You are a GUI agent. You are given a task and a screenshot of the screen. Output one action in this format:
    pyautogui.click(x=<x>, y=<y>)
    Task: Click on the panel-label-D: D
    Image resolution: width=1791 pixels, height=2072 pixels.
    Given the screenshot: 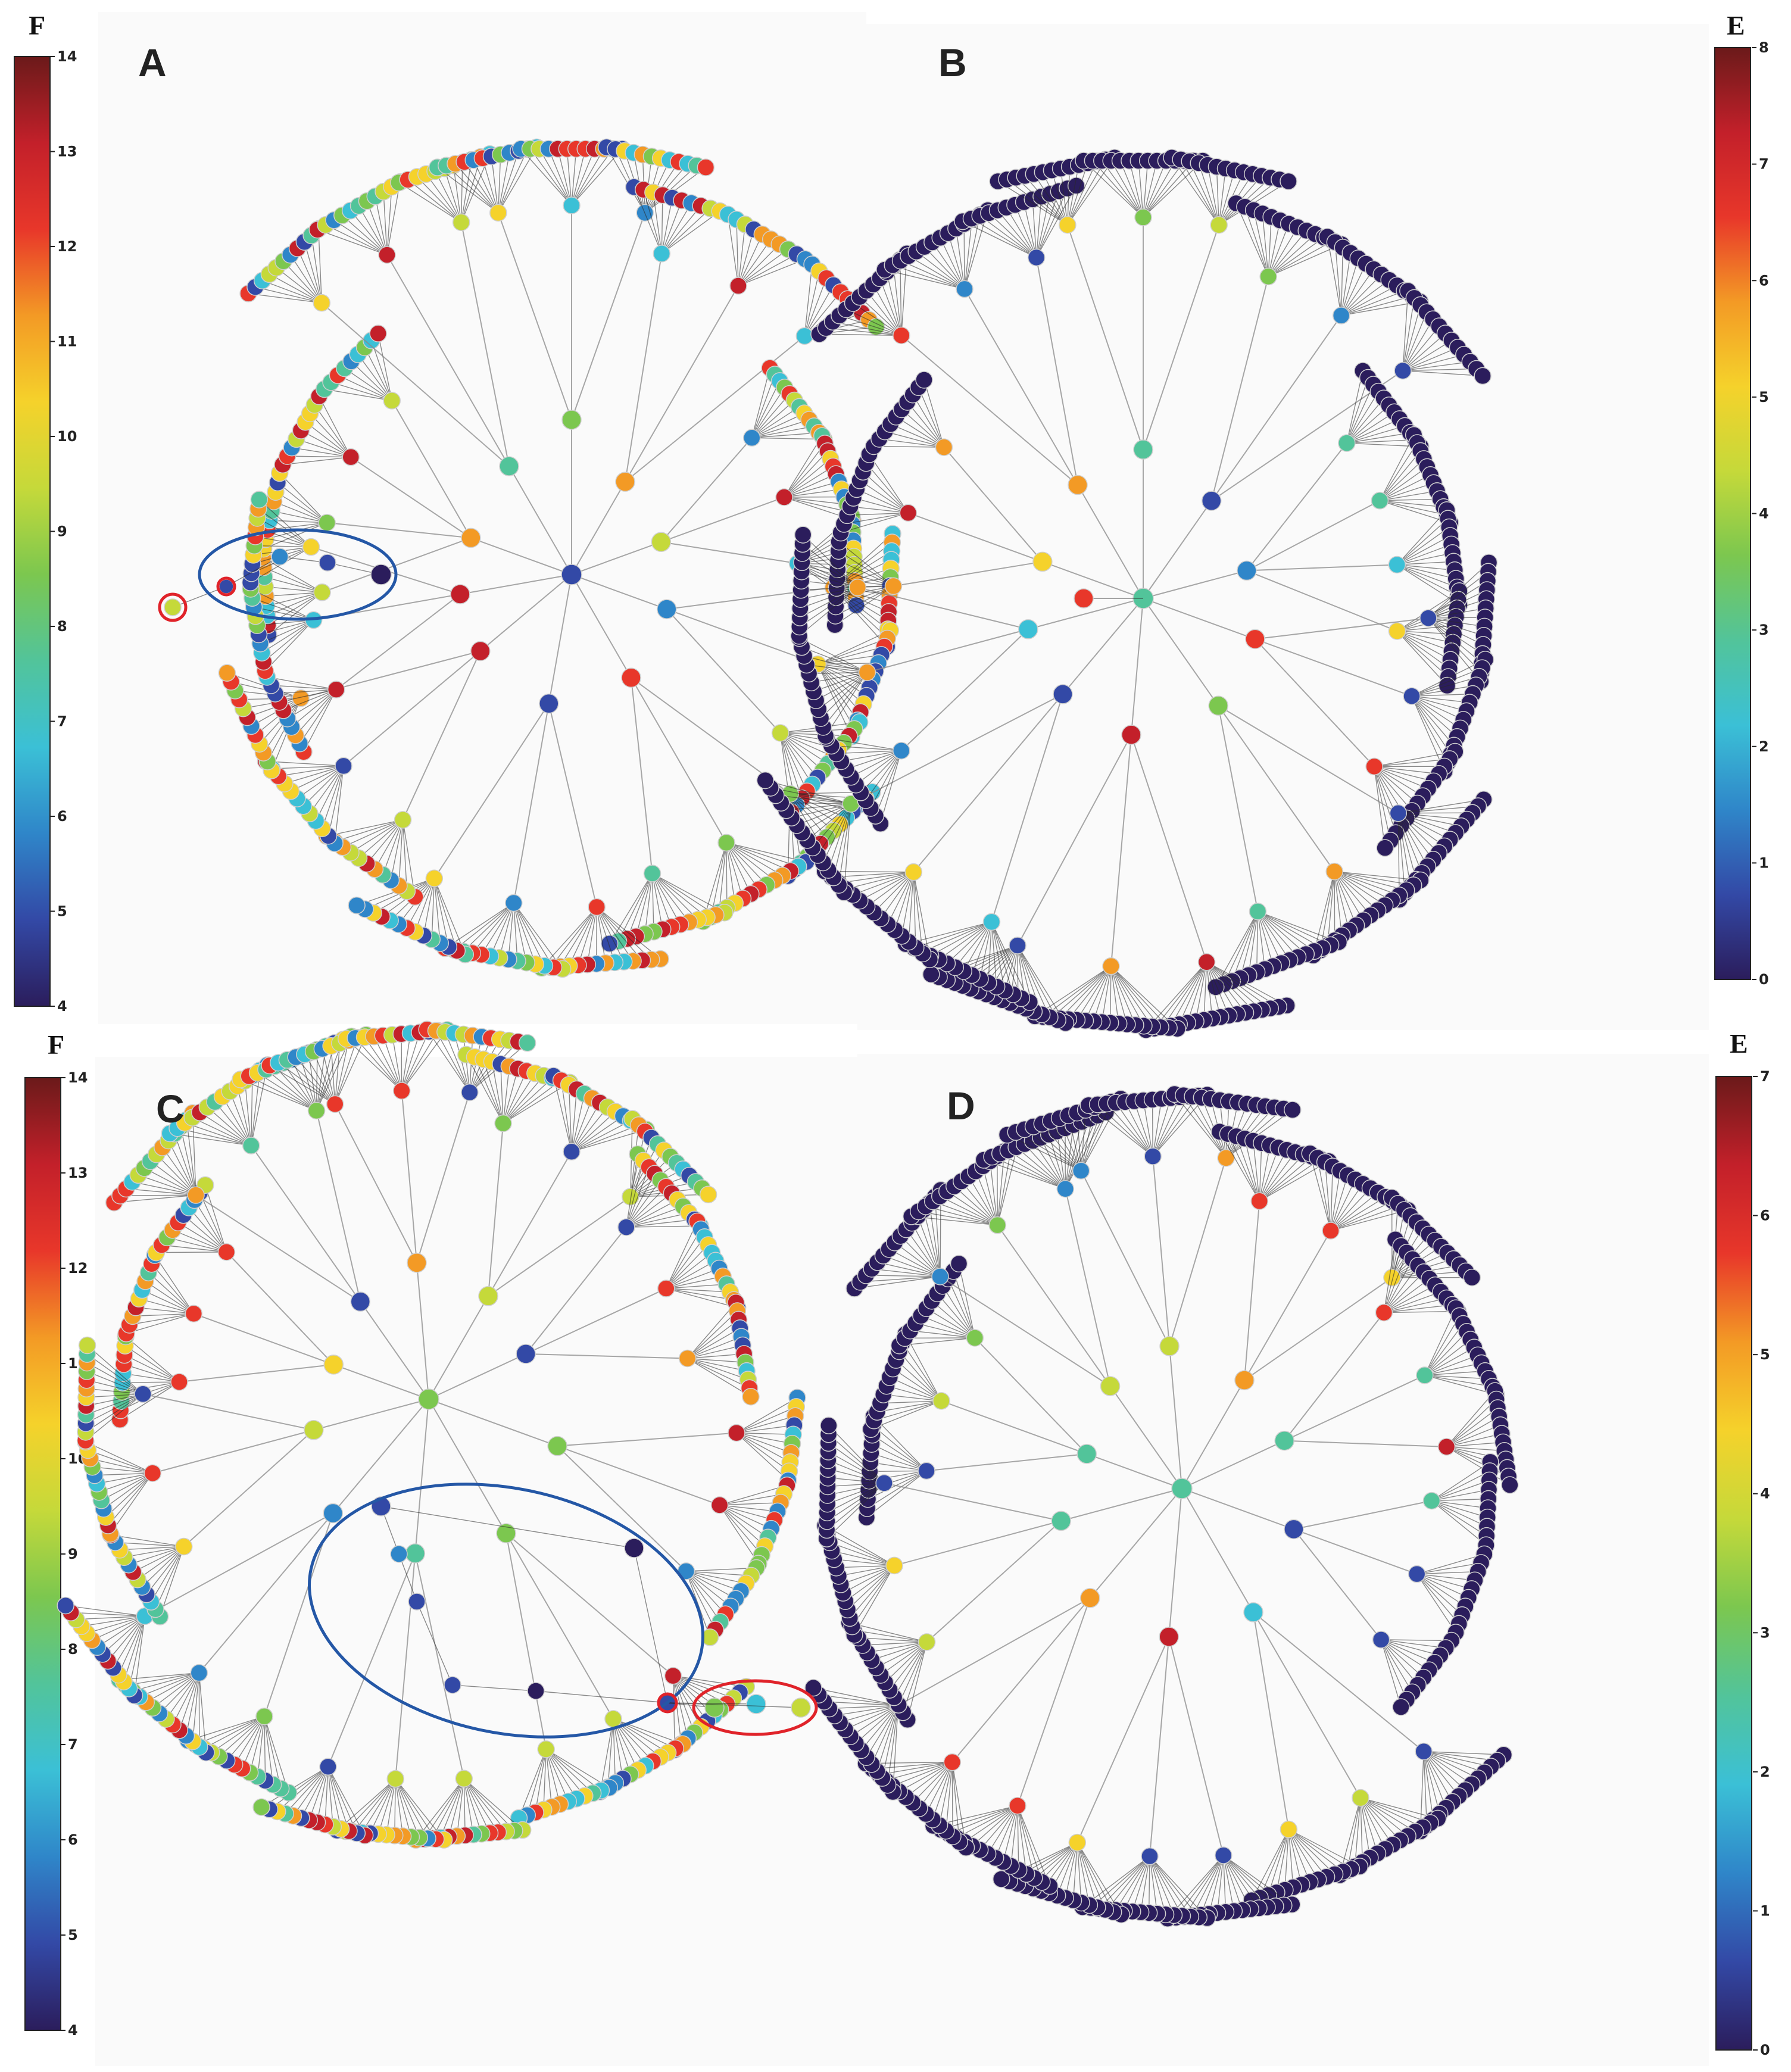 What is the action you would take?
    pyautogui.click(x=961, y=1106)
    